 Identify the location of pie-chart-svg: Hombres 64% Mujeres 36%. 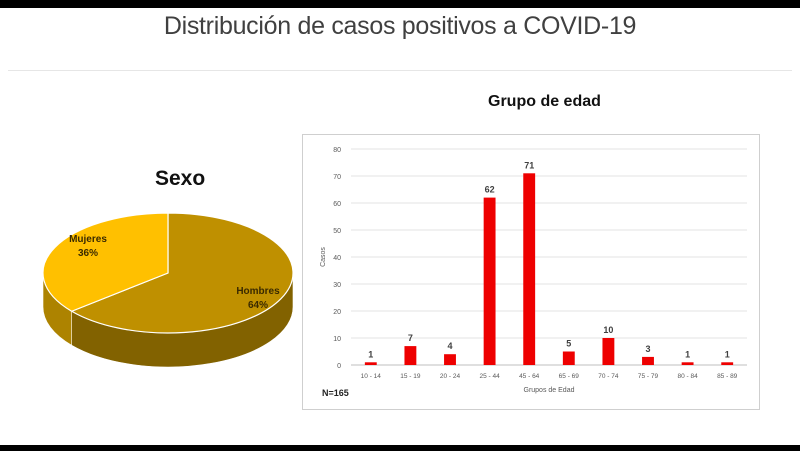
(168, 290).